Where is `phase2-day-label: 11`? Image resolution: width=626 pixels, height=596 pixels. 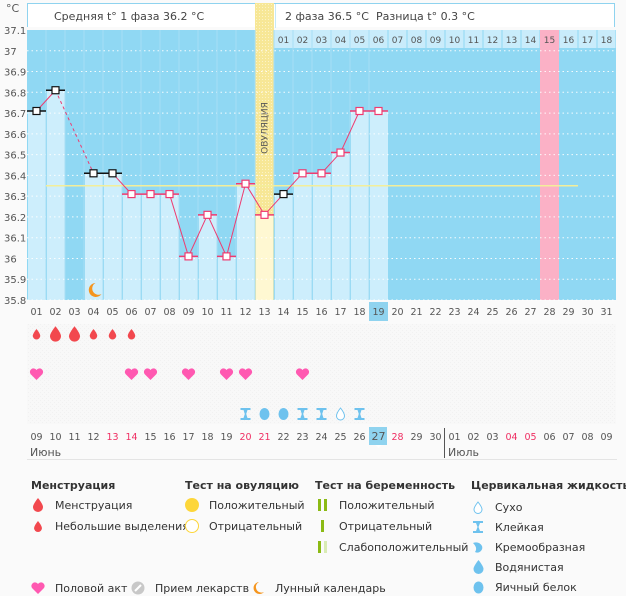
phase2-day-label: 11 is located at coordinates (473, 41).